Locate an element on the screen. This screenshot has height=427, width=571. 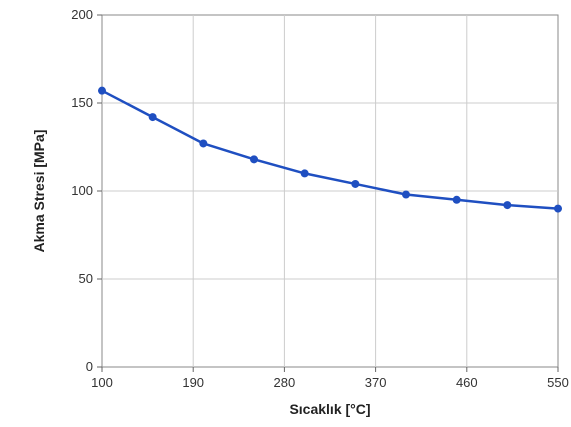
x-tick-label: 550 is located at coordinates (558, 382).